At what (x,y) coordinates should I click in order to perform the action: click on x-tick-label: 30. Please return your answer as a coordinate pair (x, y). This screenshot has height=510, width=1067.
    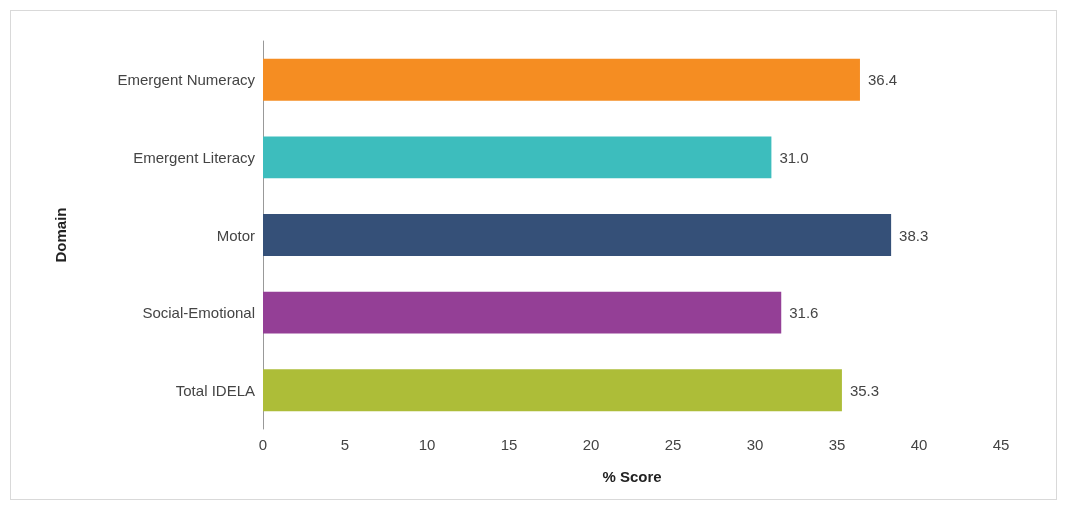
    Looking at the image, I should click on (755, 444).